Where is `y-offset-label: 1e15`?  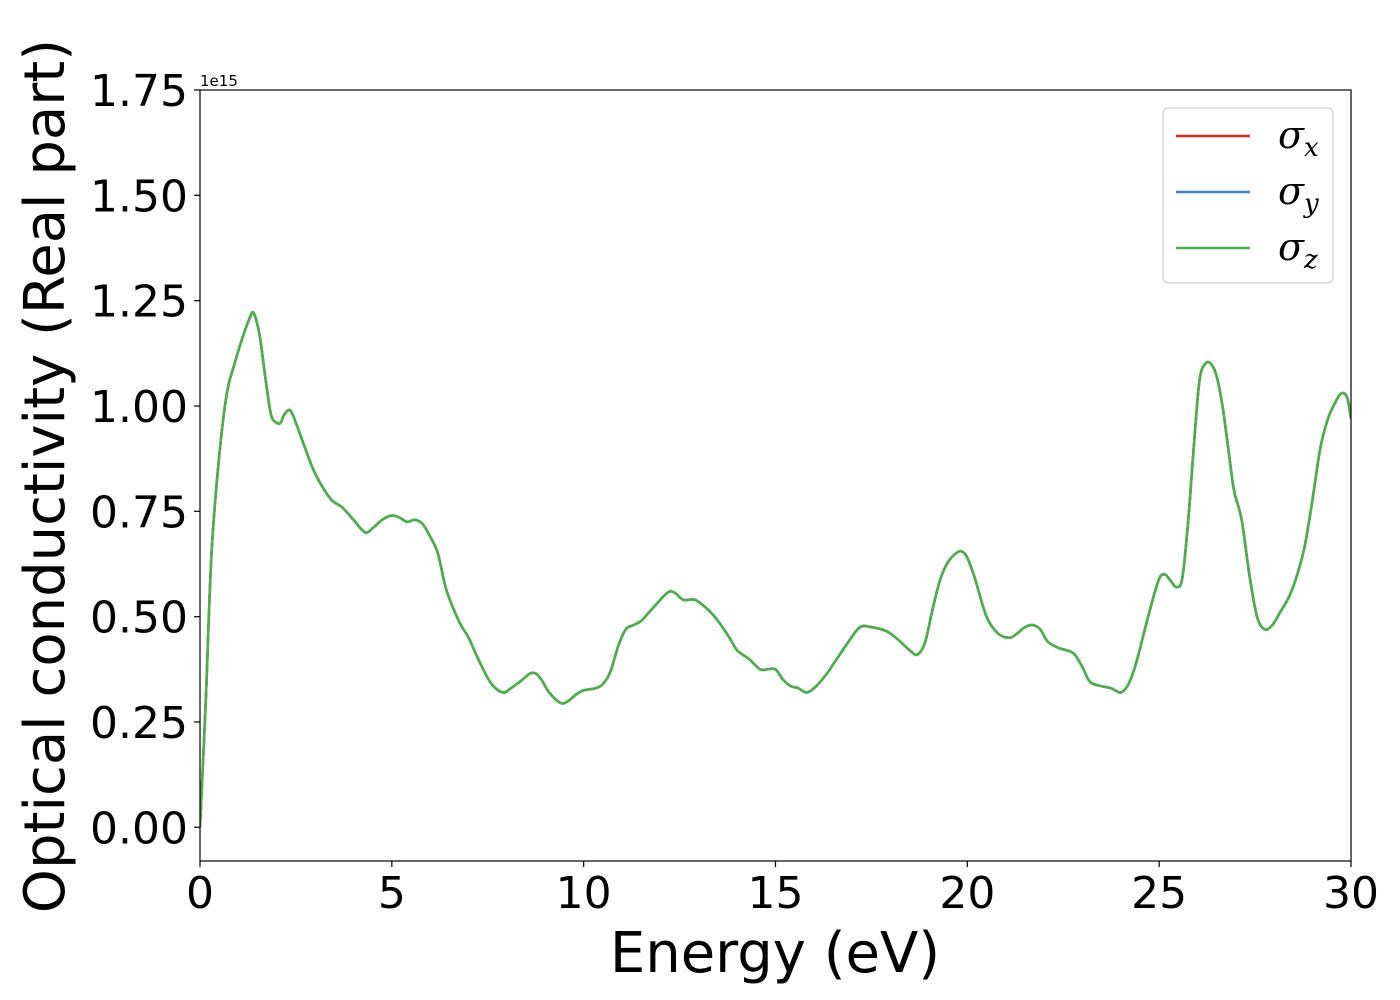 y-offset-label: 1e15 is located at coordinates (219, 81).